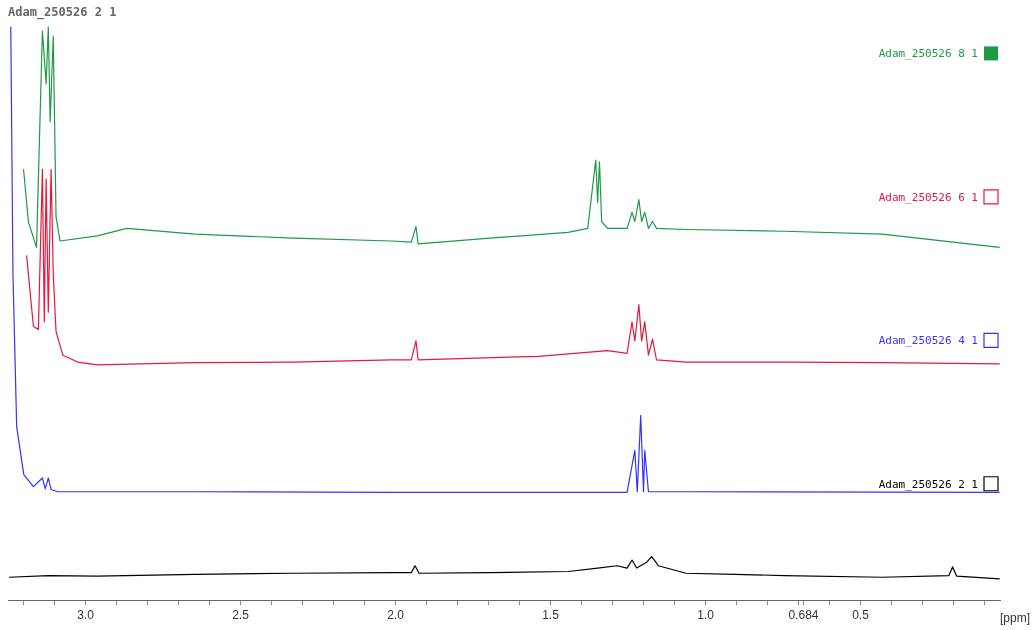 This screenshot has width=1034, height=630. I want to click on x-tick-label: 2.0, so click(396, 614).